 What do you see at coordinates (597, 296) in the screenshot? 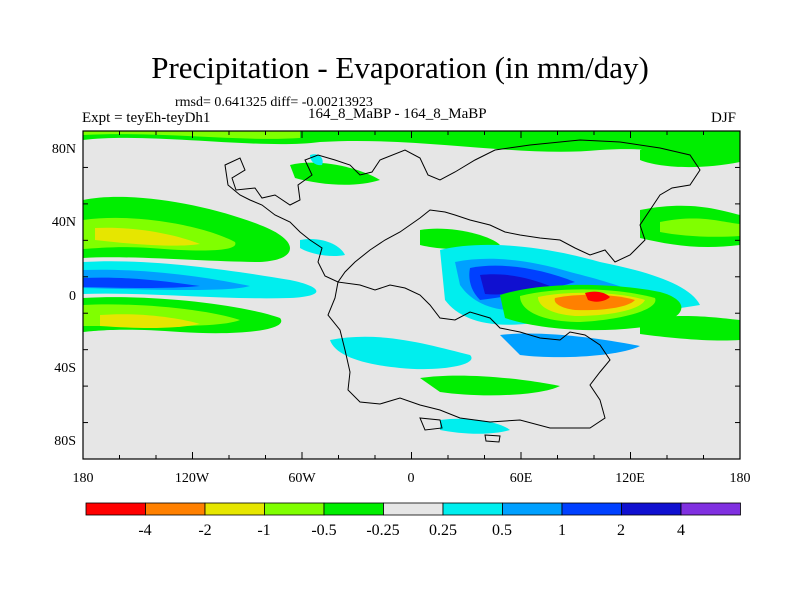
I see `tethys-dry-max` at bounding box center [597, 296].